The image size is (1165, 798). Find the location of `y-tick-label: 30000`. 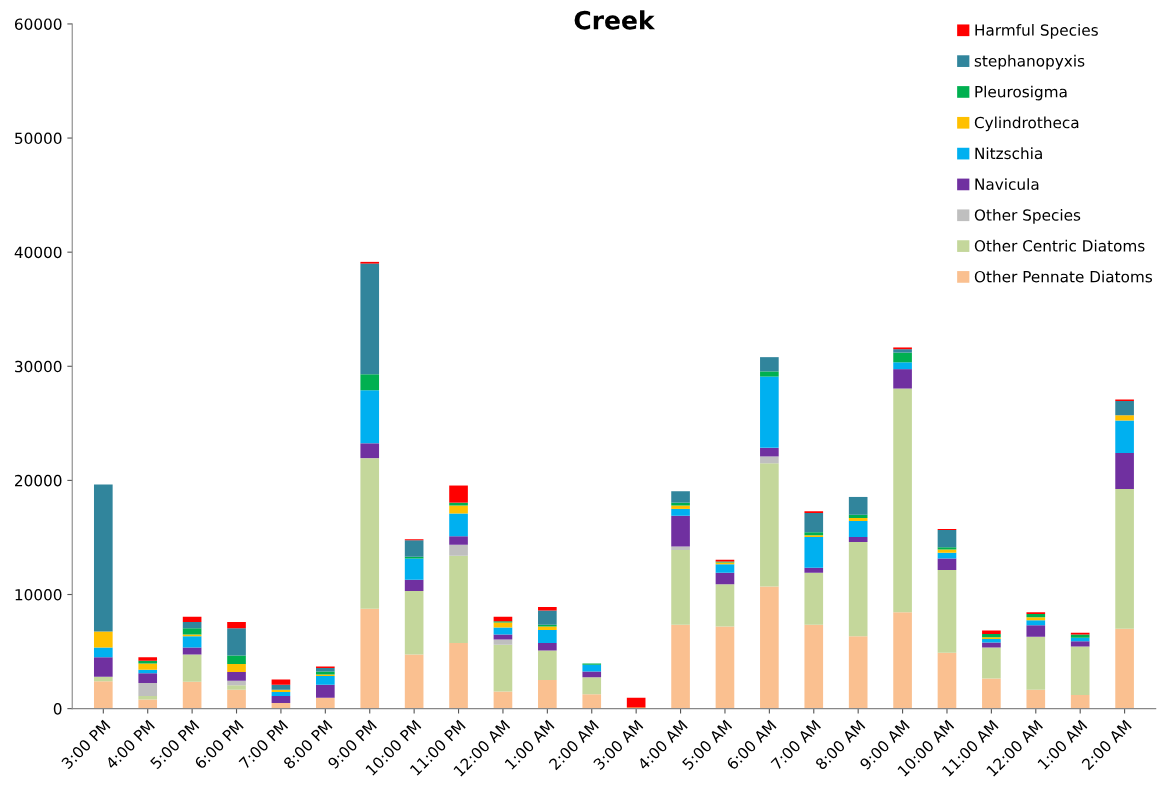

y-tick-label: 30000 is located at coordinates (38, 366).